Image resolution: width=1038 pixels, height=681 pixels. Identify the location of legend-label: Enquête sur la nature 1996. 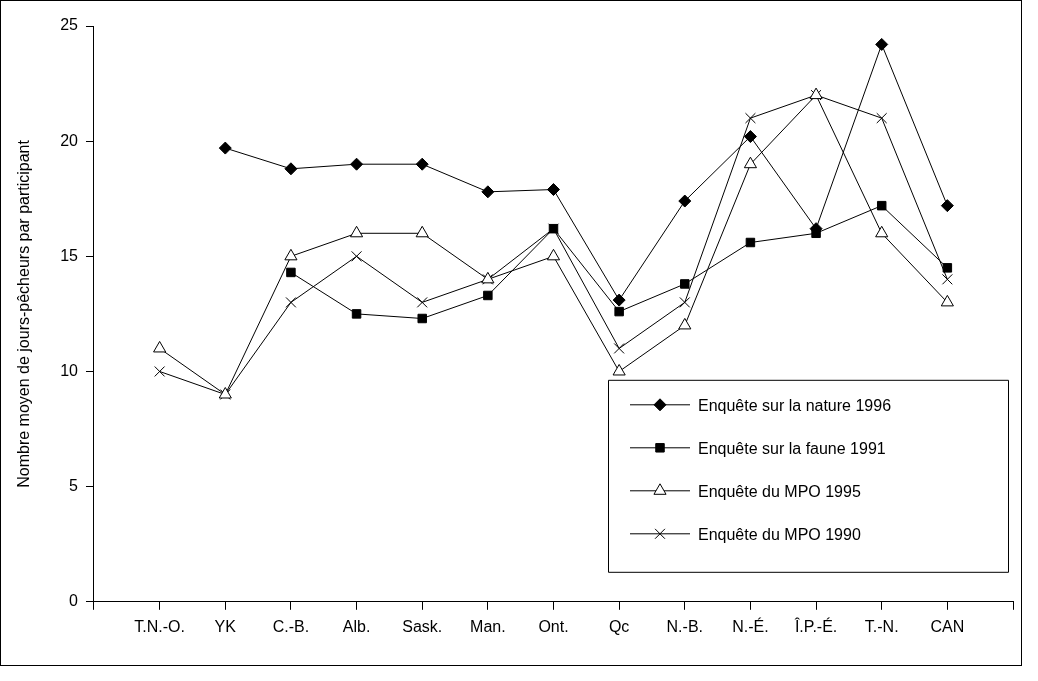
(795, 406).